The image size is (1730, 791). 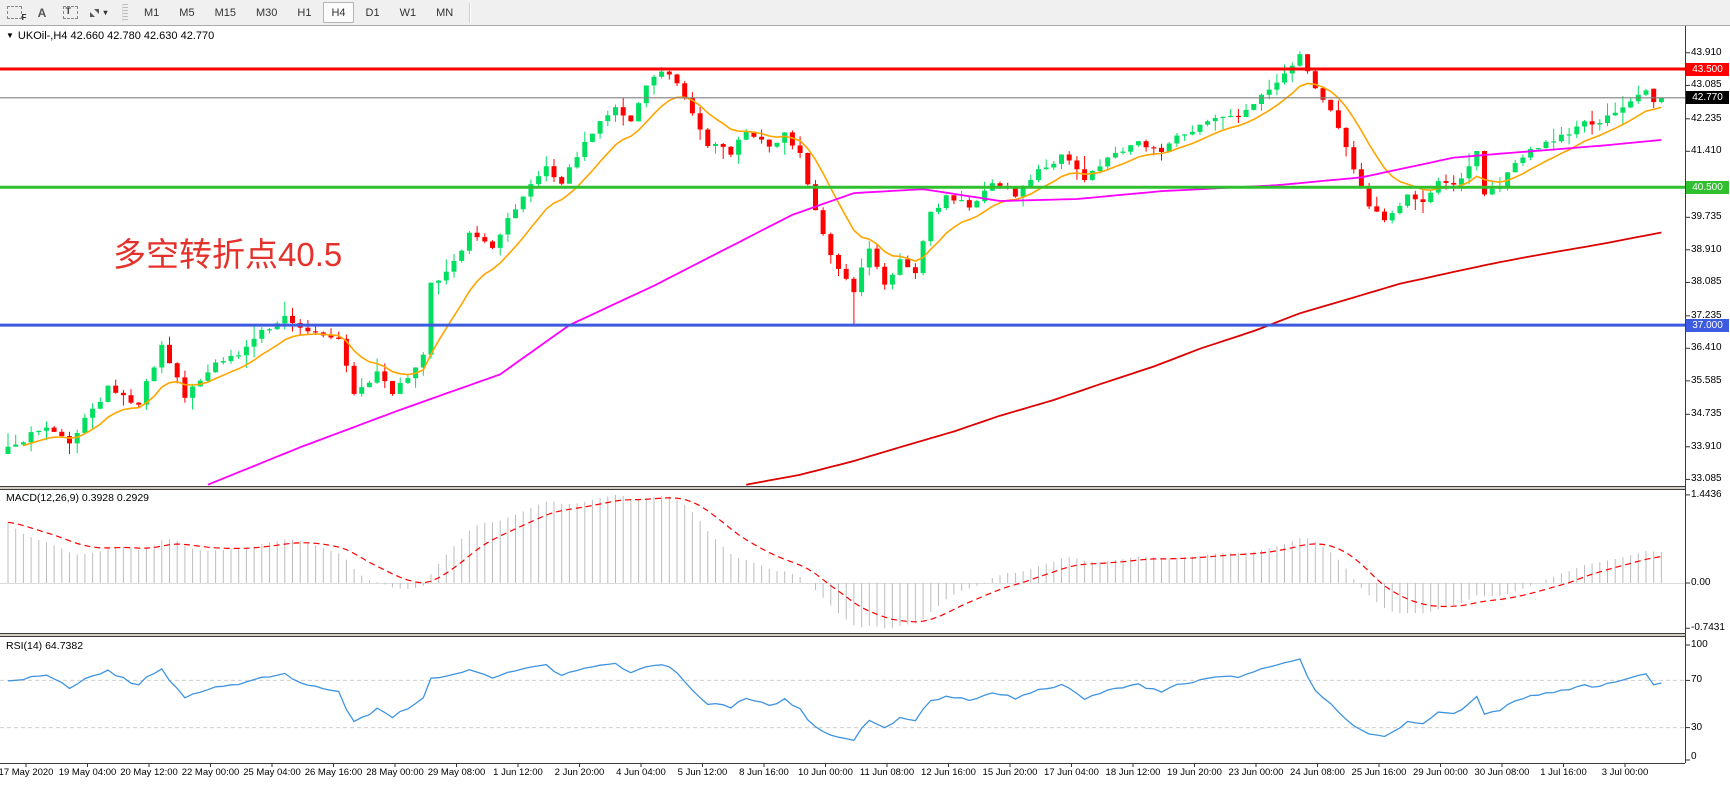 I want to click on price-scale-label: 41.410, so click(x=1706, y=151).